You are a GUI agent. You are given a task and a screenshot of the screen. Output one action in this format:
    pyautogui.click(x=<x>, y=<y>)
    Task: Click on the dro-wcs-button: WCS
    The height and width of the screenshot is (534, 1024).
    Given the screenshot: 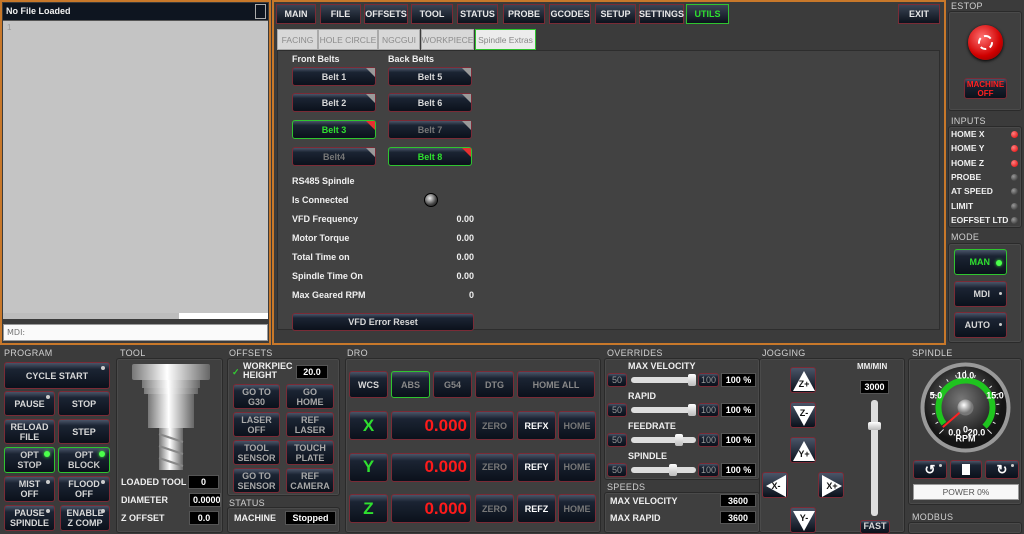 What is the action you would take?
    pyautogui.click(x=368, y=384)
    